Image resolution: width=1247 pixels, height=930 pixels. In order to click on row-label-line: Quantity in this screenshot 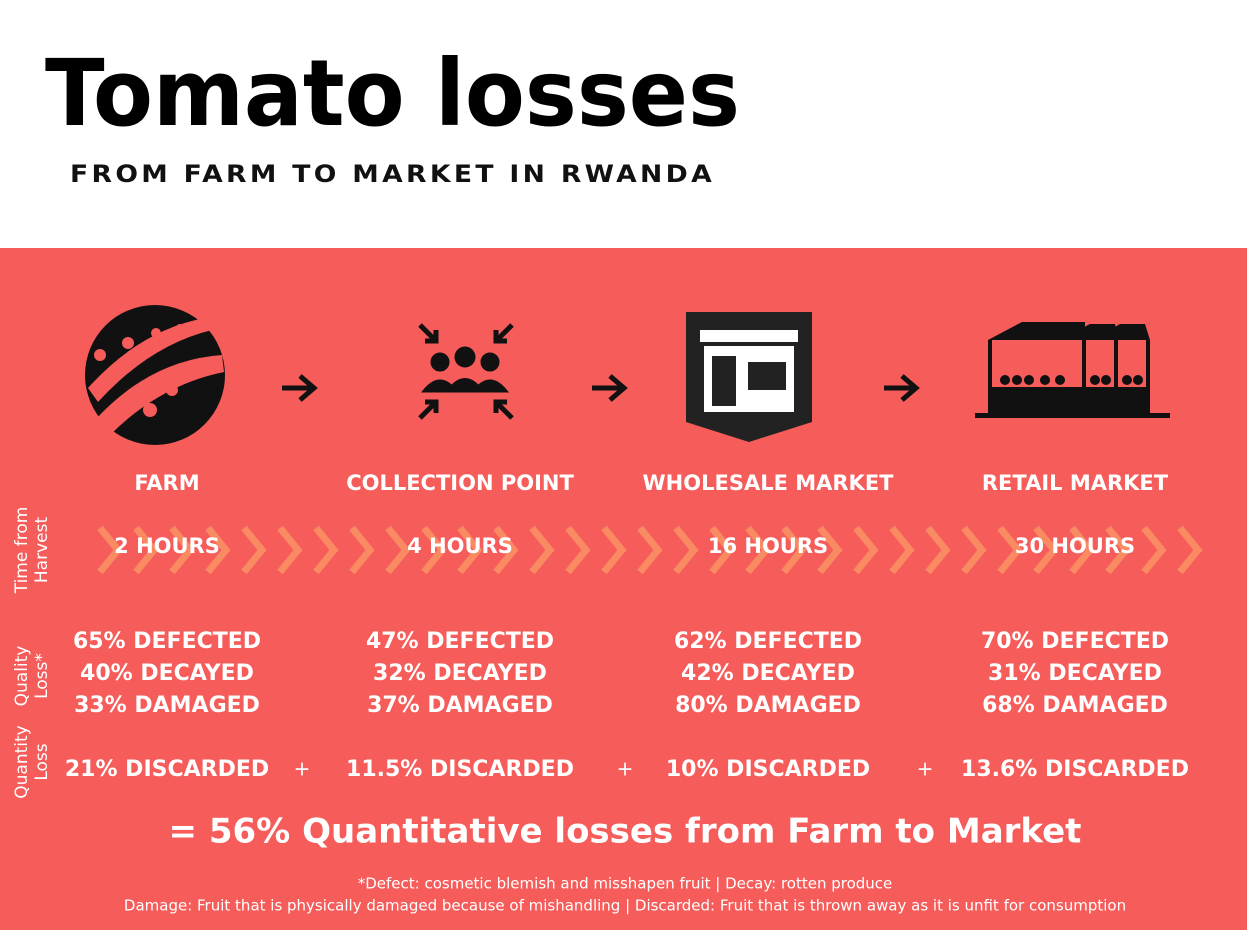, I will do `click(22, 761)`.